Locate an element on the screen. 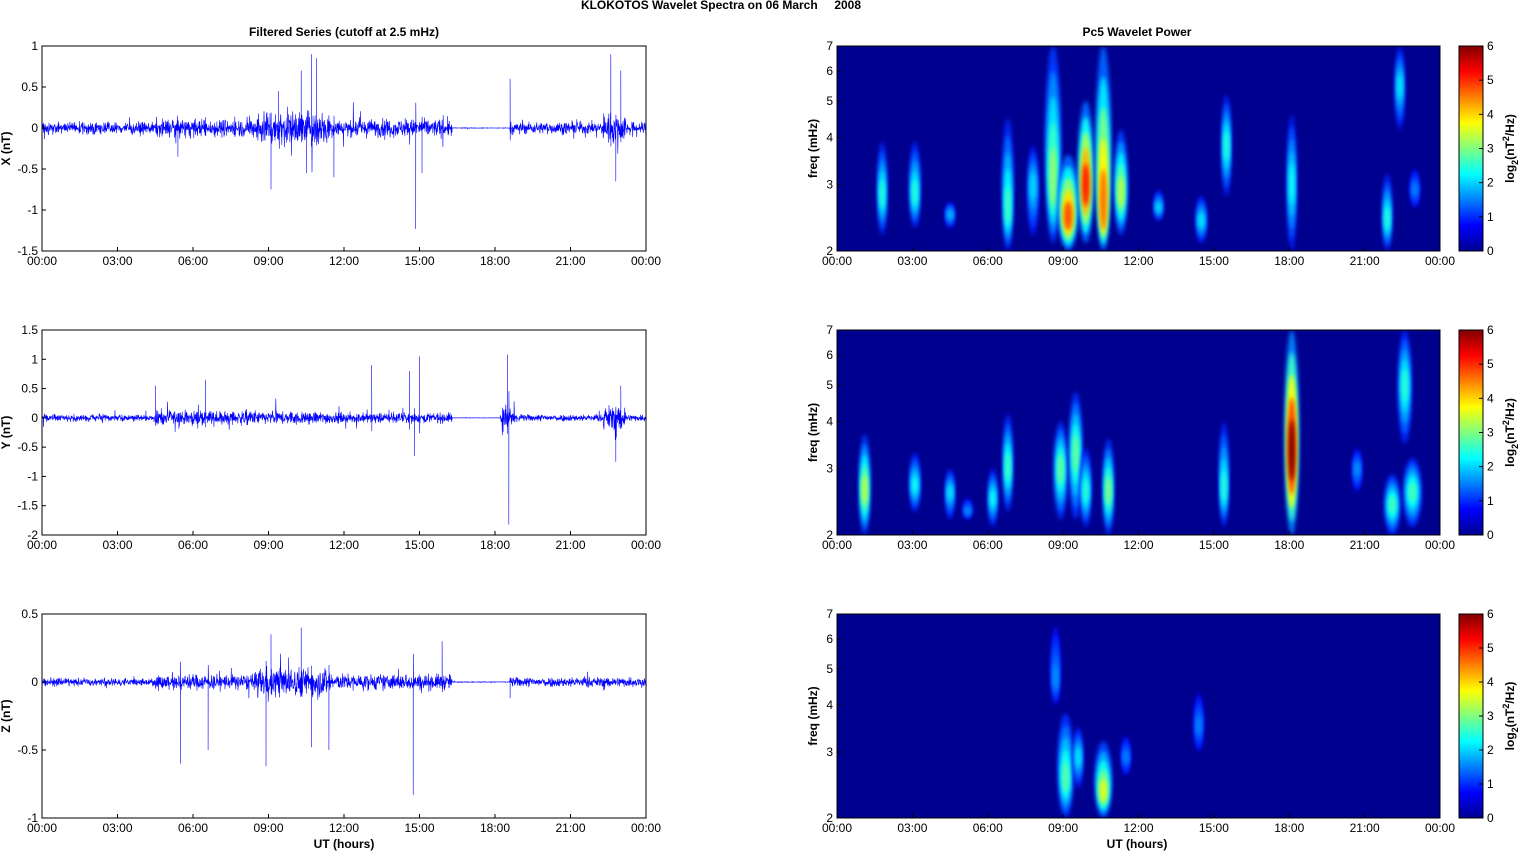 Image resolution: width=1522 pixels, height=851 pixels. series-xtick-label: 15:00 is located at coordinates (419, 261).